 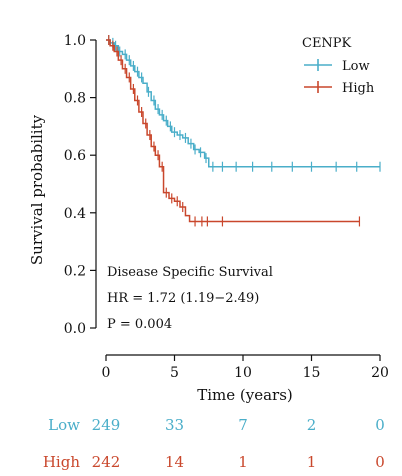 I want to click on x-tick-label: 5, so click(x=174, y=373).